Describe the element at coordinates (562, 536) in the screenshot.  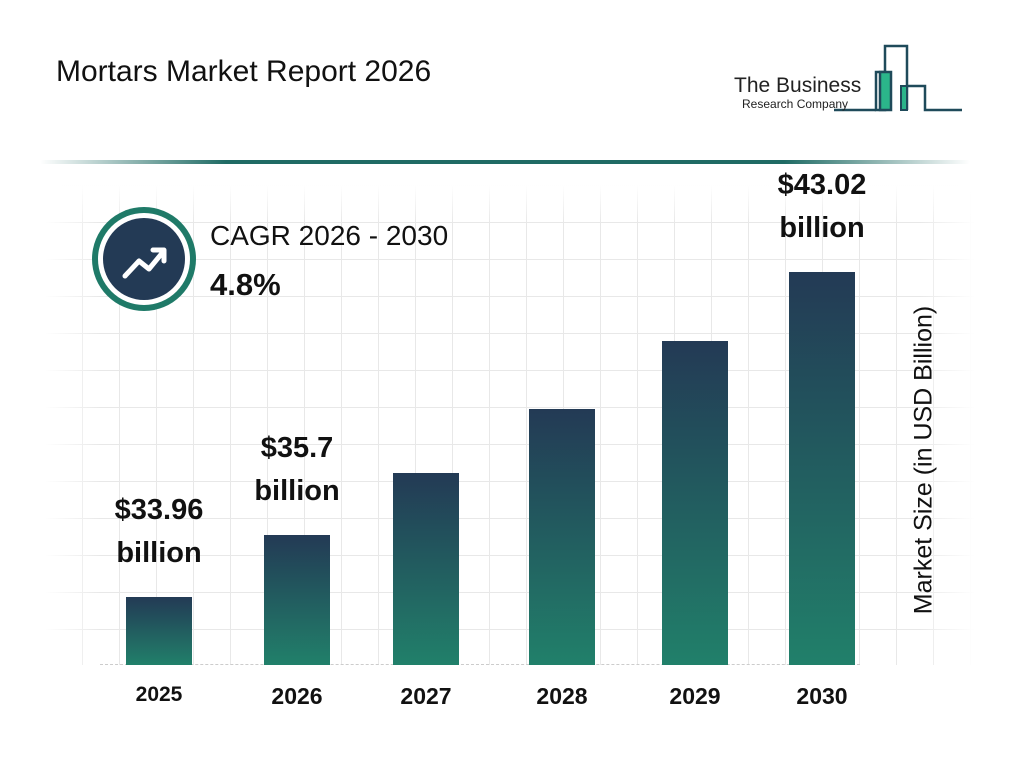
I see `bar-2028` at that location.